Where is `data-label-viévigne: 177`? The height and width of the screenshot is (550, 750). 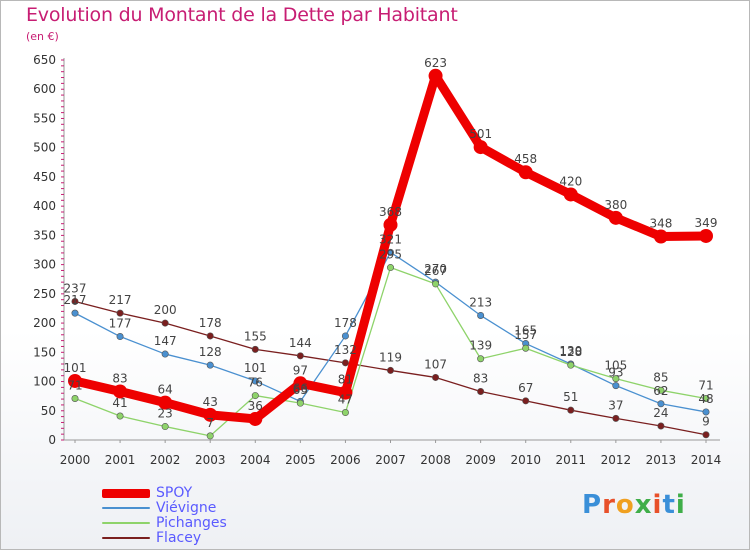
data-label-viévigne: 177 is located at coordinates (120, 324).